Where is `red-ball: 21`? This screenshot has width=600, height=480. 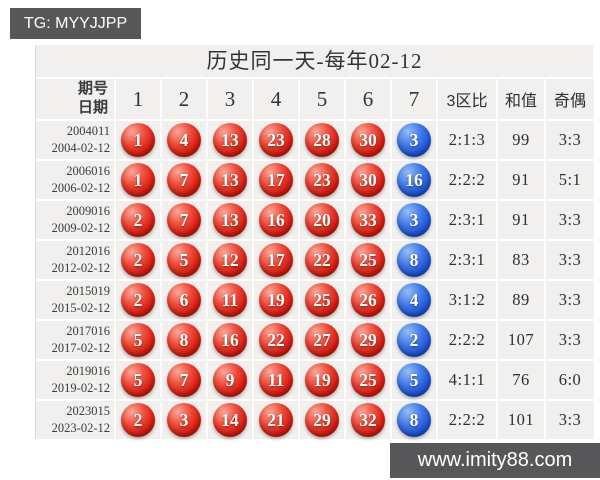
red-ball: 21 is located at coordinates (276, 420).